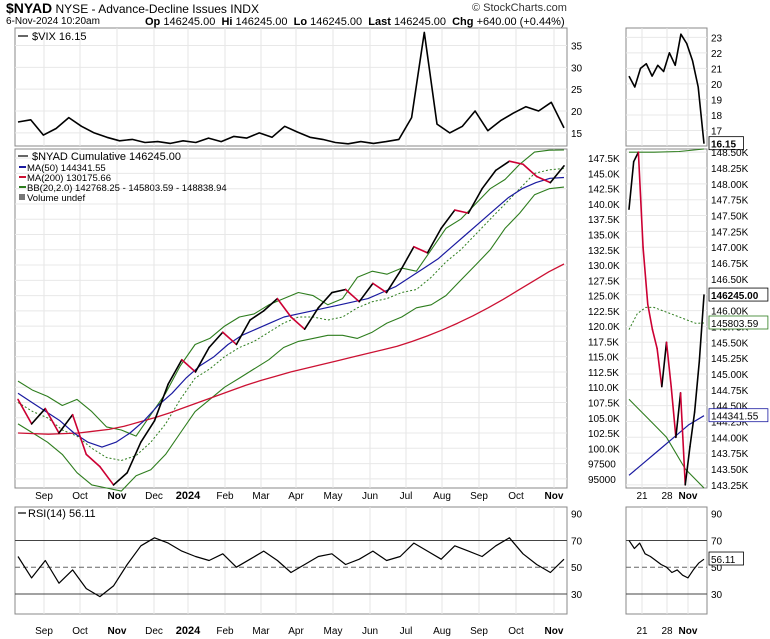 Image resolution: width=770 pixels, height=639 pixels. What do you see at coordinates (730, 217) in the screenshot?
I see `y-tick-znyad-4: 147.50K` at bounding box center [730, 217].